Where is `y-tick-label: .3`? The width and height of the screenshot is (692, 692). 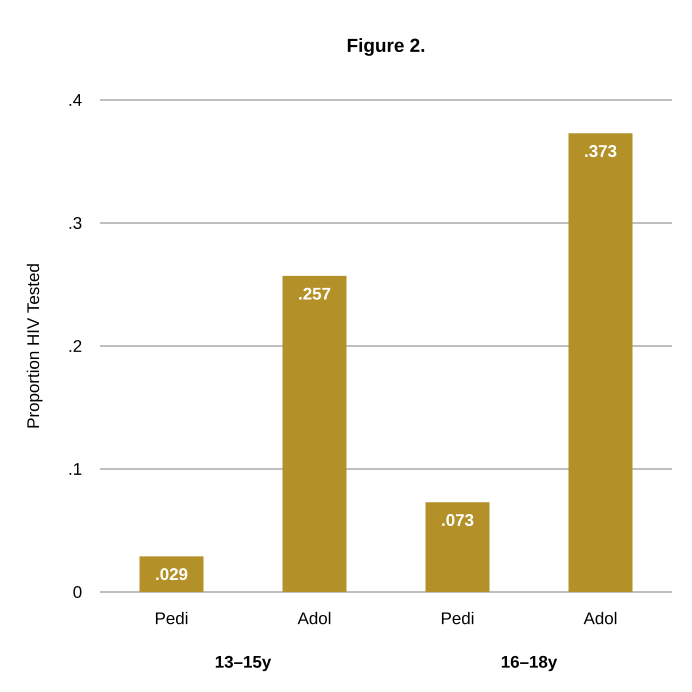
y-tick-label: .3 is located at coordinates (76, 223).